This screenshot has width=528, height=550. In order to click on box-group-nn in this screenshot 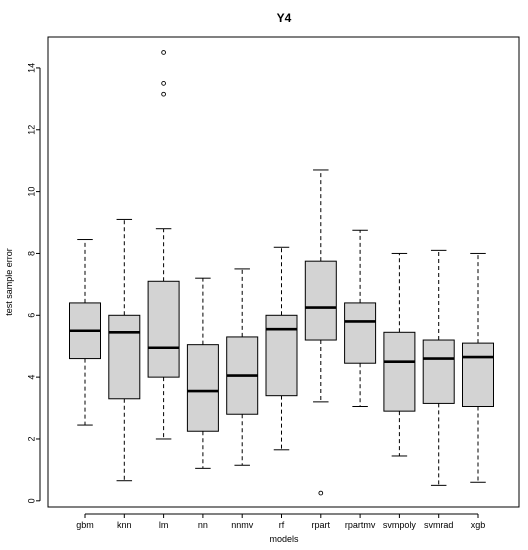, I will do `click(202, 373)`.